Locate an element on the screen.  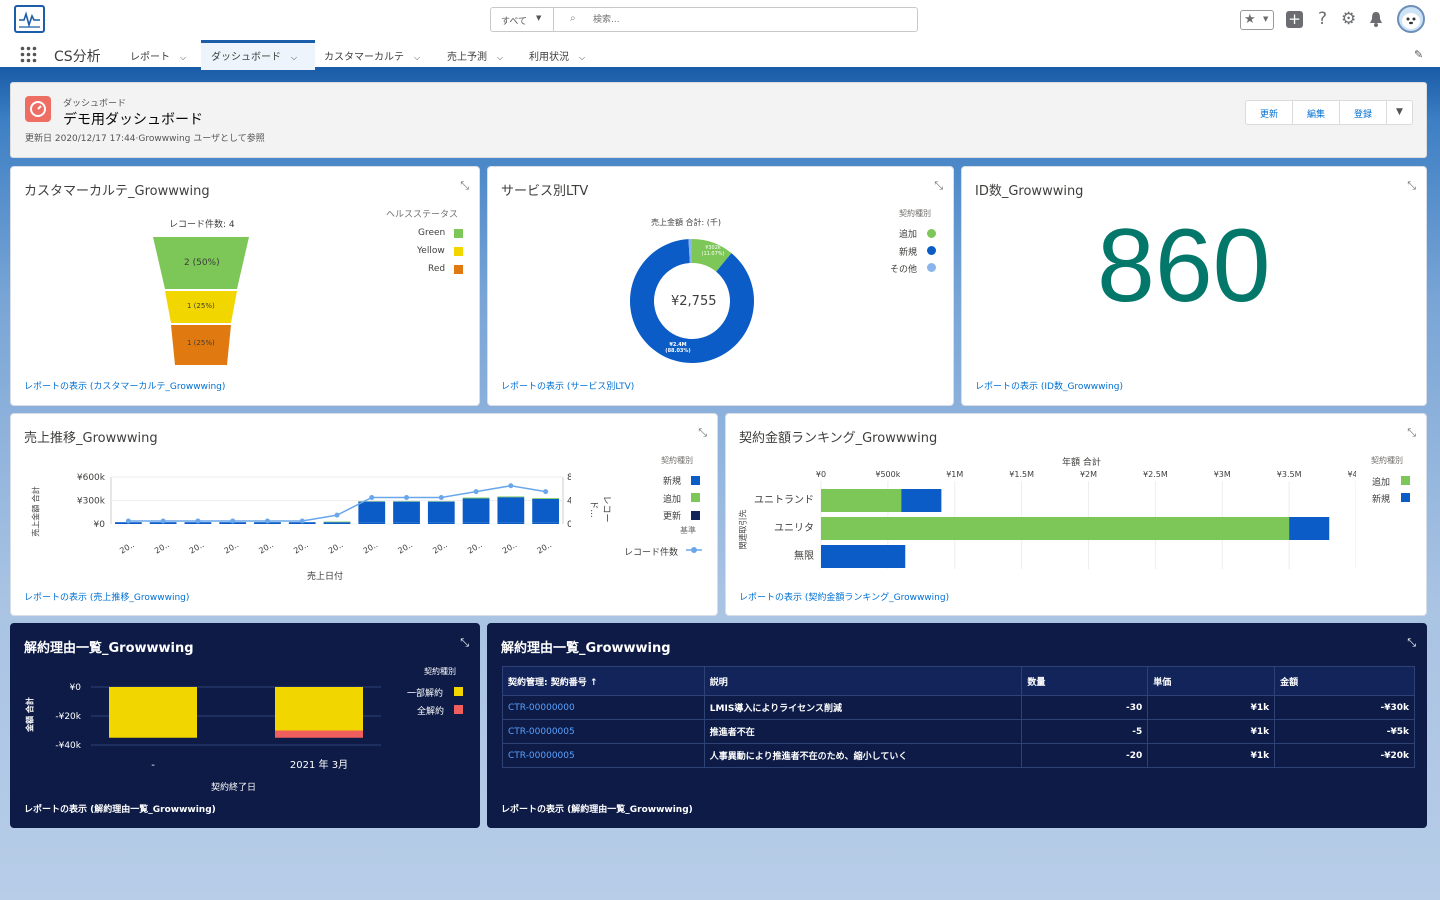
widget-title: カスタマーカルテ_Growwwing is located at coordinates (117, 191).